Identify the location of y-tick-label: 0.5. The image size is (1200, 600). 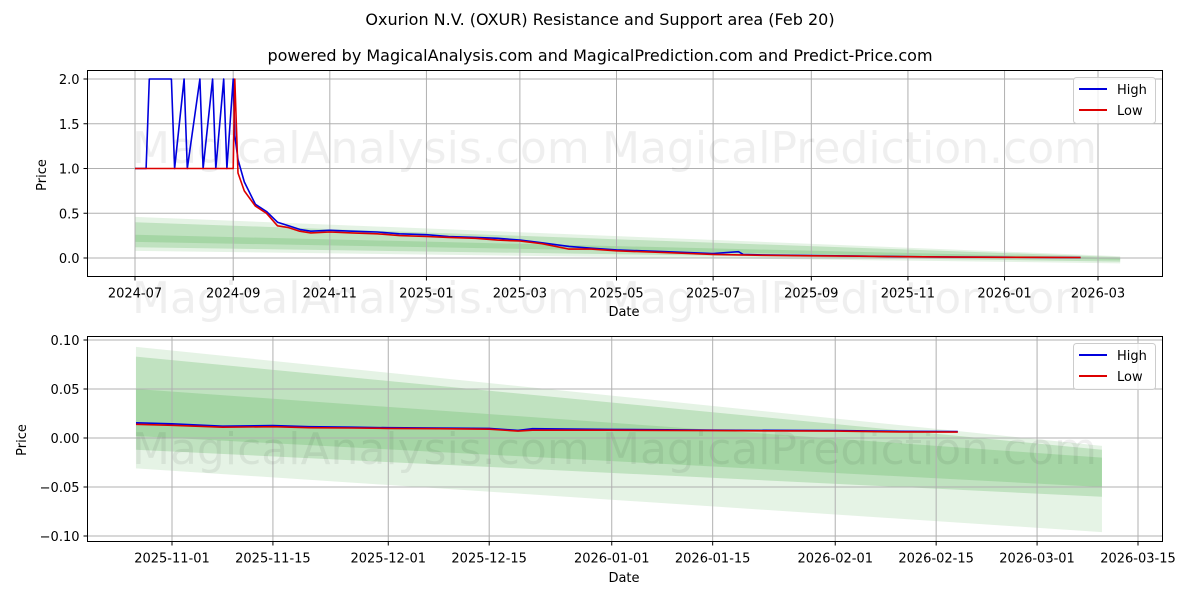
(69, 214).